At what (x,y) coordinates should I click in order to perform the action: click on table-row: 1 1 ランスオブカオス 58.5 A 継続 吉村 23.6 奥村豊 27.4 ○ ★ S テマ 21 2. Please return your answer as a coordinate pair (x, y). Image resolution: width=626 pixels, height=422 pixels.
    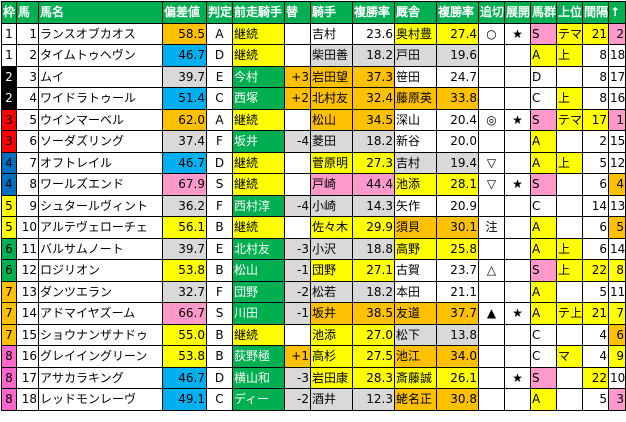
    Looking at the image, I should click on (313, 33).